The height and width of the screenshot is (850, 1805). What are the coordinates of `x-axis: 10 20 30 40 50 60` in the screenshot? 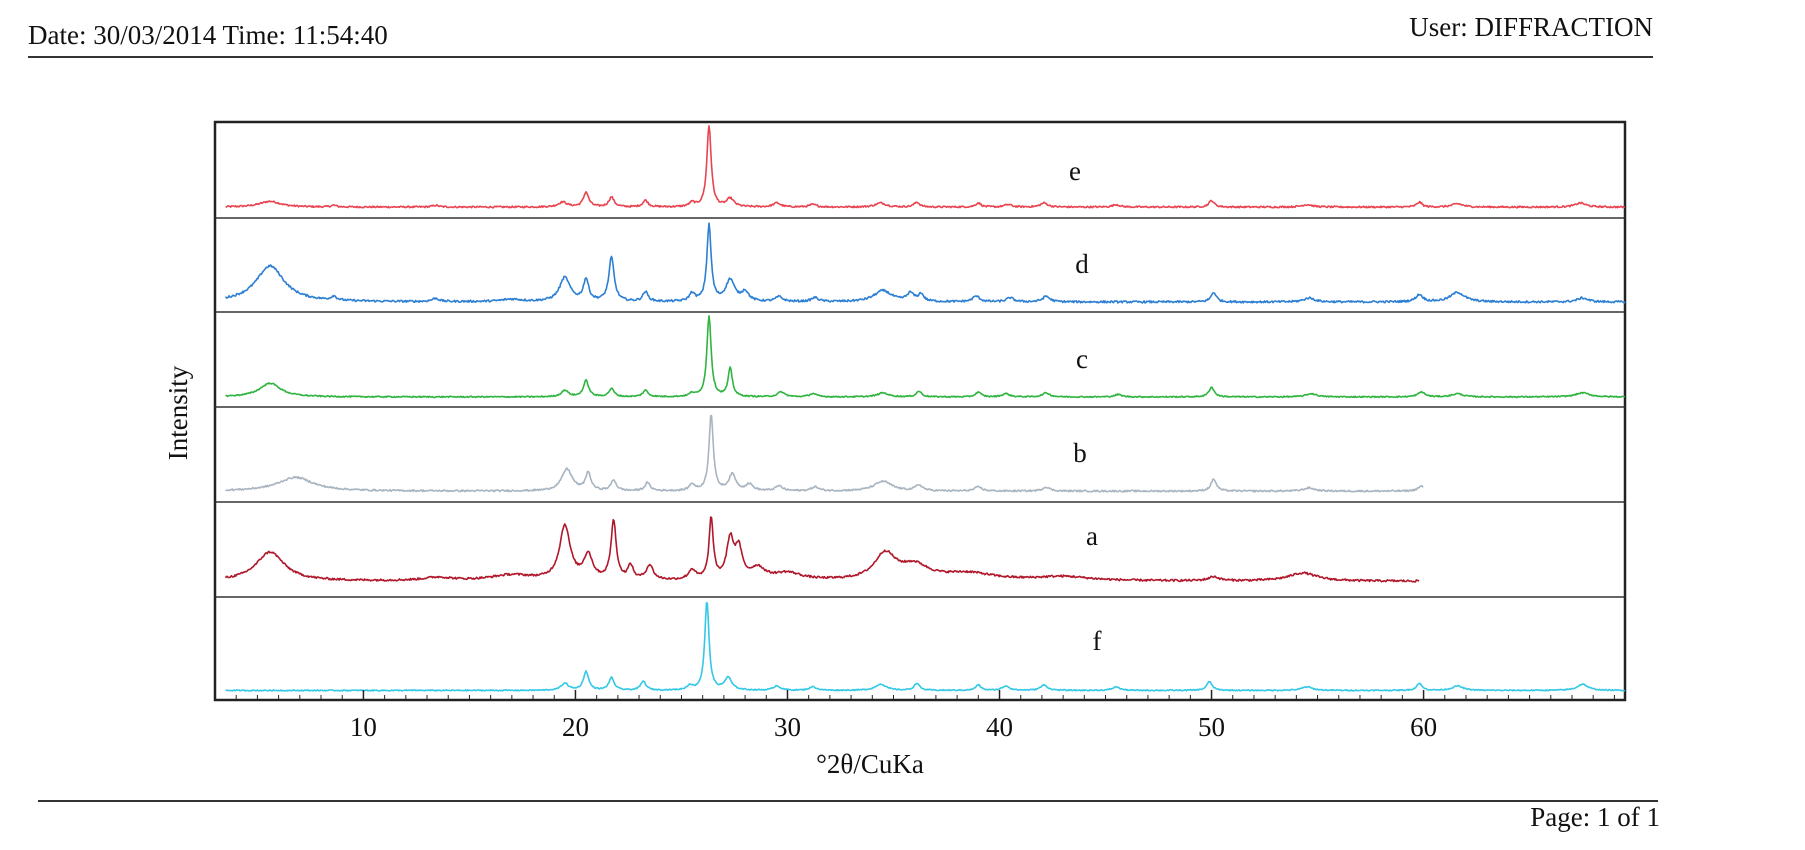 It's located at (914, 716).